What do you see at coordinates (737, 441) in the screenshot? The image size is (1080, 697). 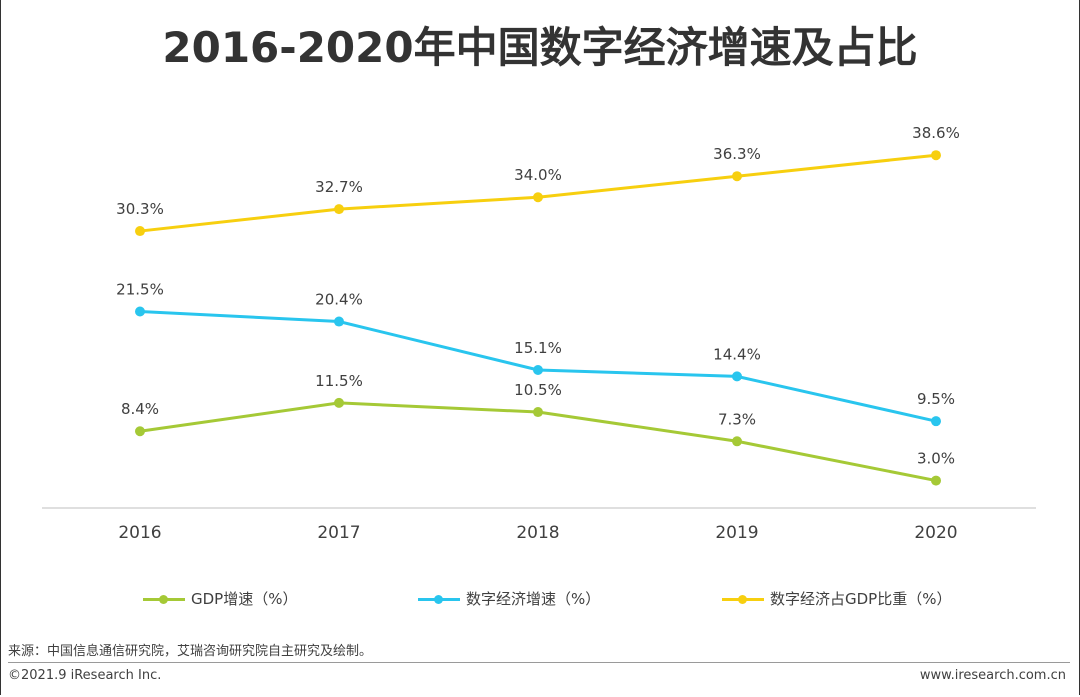 I see `data-point-gdp-growth-2019` at bounding box center [737, 441].